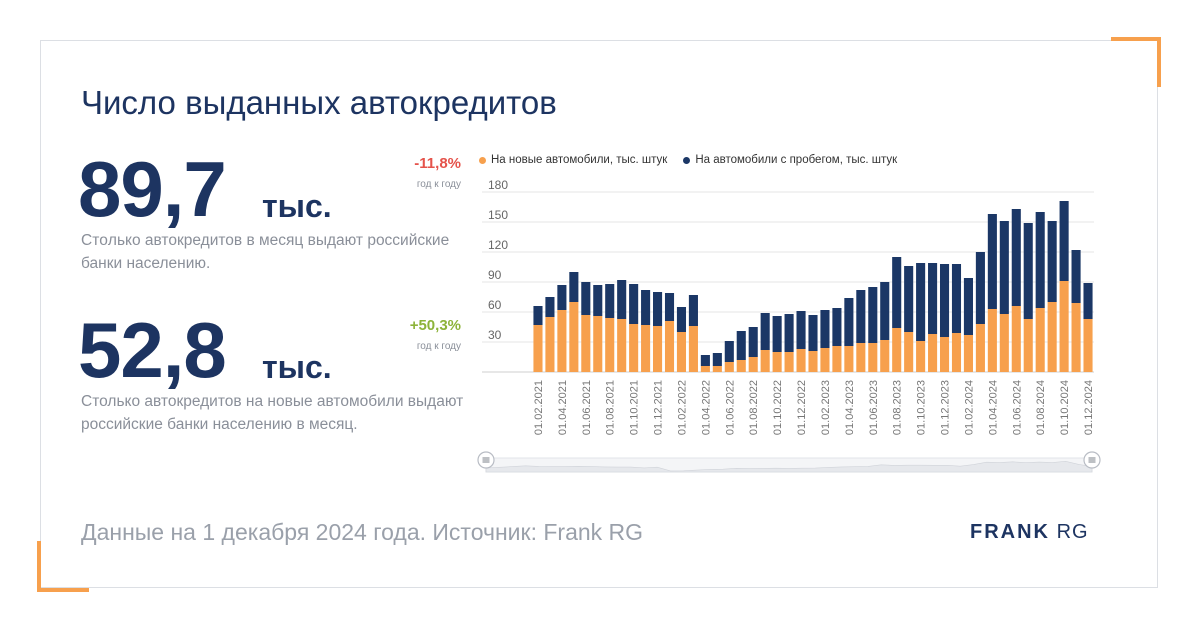  What do you see at coordinates (850, 407) in the screenshot?
I see `x-tick-label: 01.04.2023` at bounding box center [850, 407].